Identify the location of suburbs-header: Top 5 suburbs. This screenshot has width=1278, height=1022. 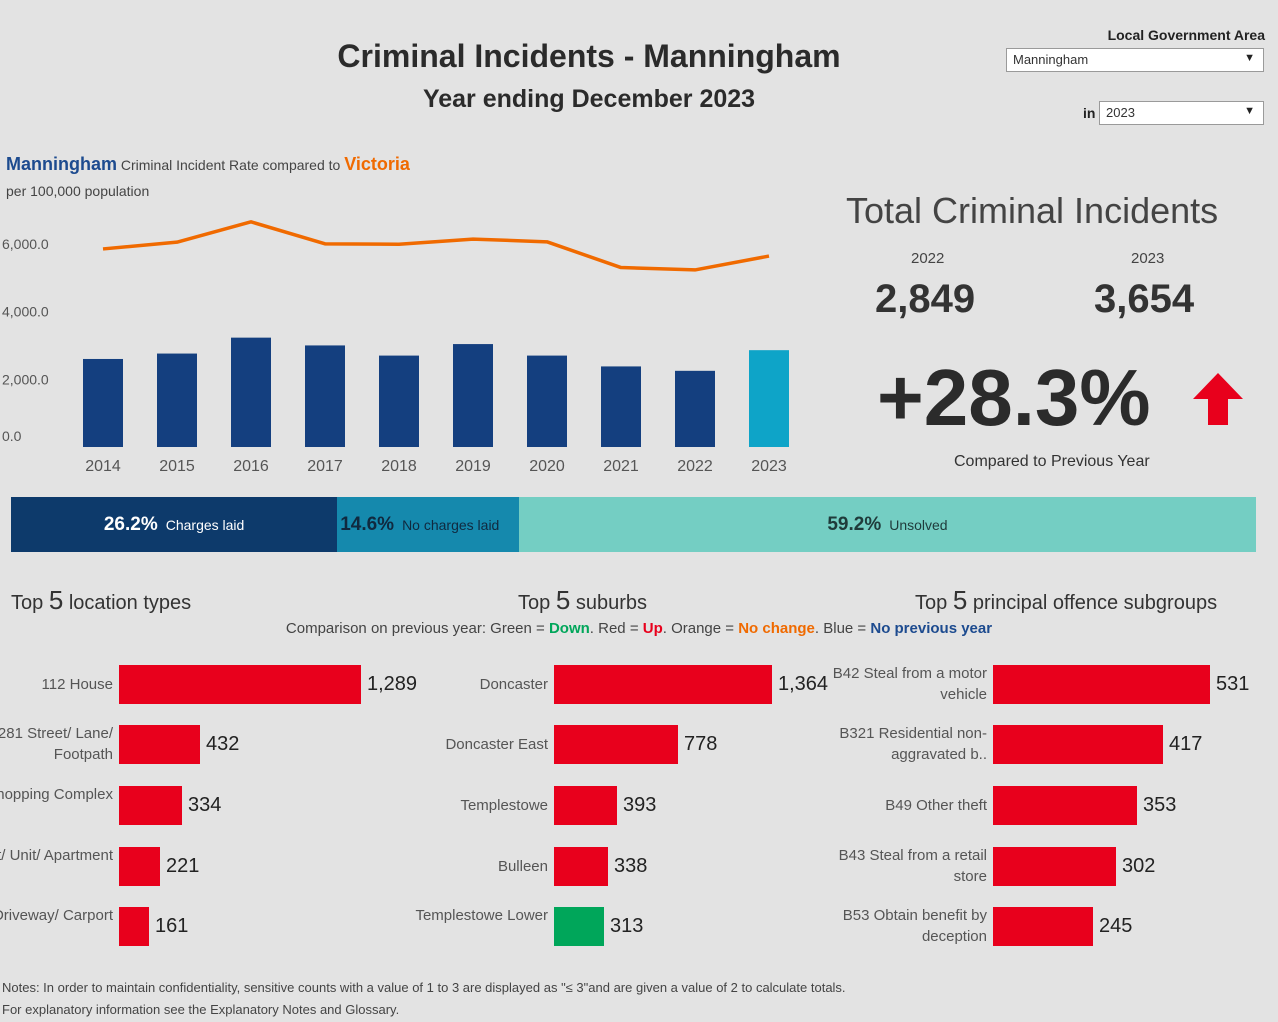
(582, 600).